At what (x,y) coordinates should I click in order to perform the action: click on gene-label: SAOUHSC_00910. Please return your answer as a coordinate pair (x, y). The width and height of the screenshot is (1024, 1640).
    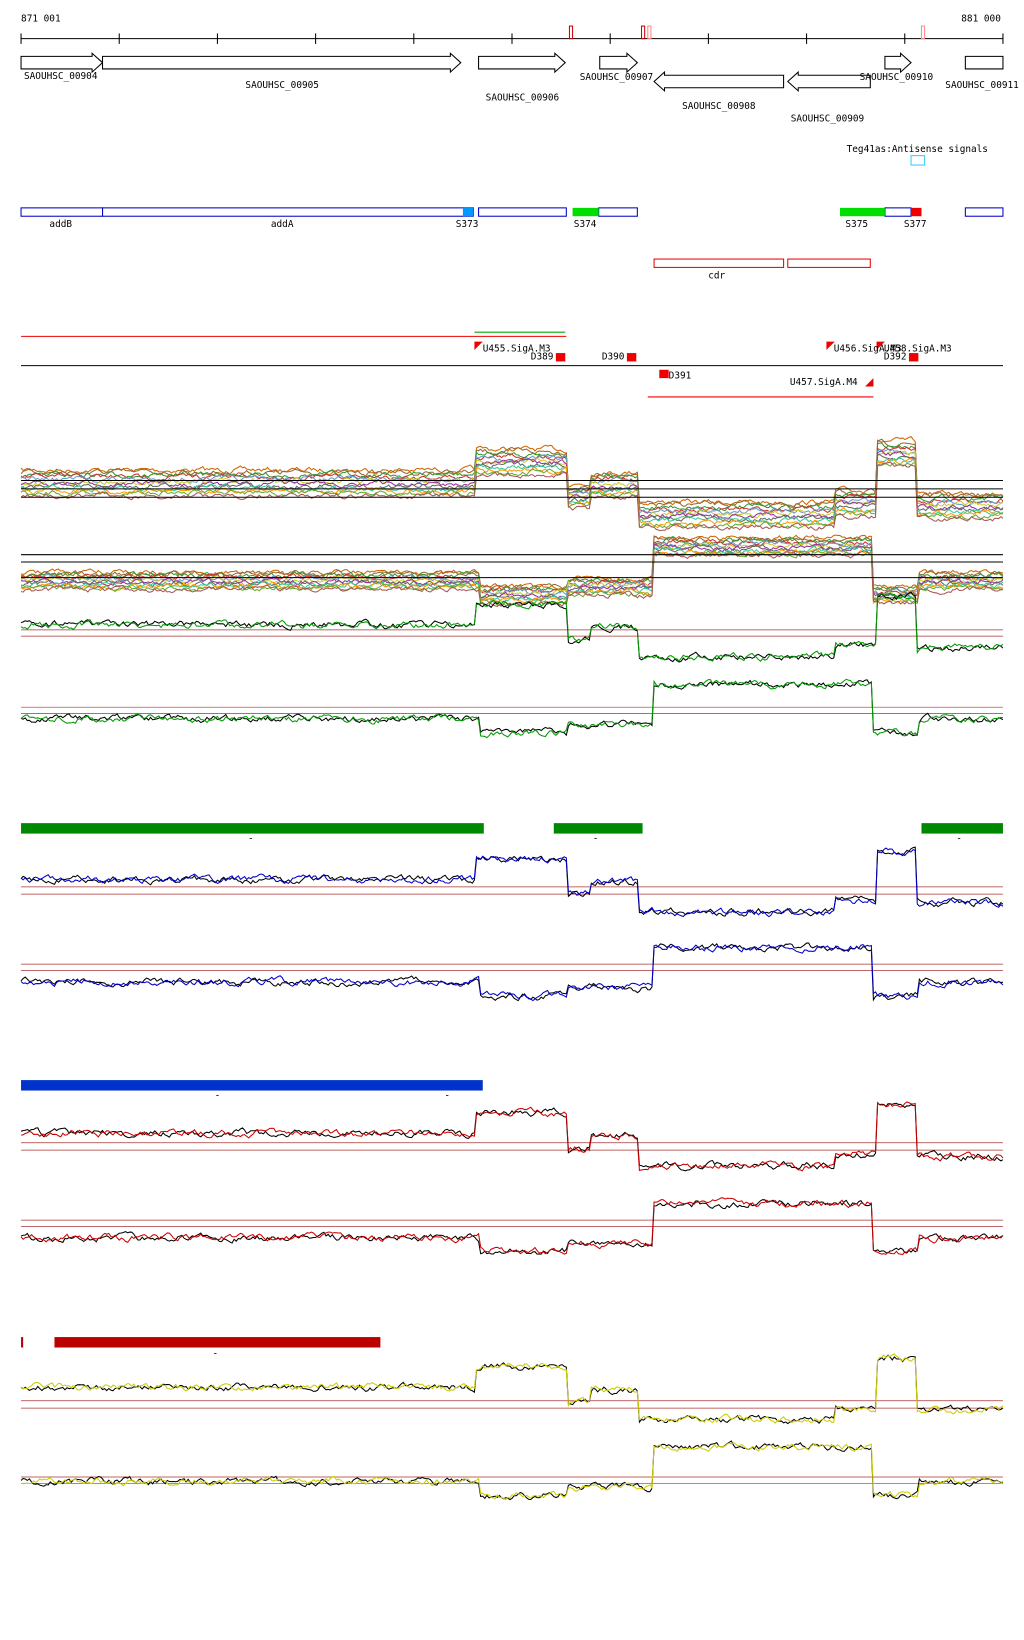
    Looking at the image, I should click on (897, 77).